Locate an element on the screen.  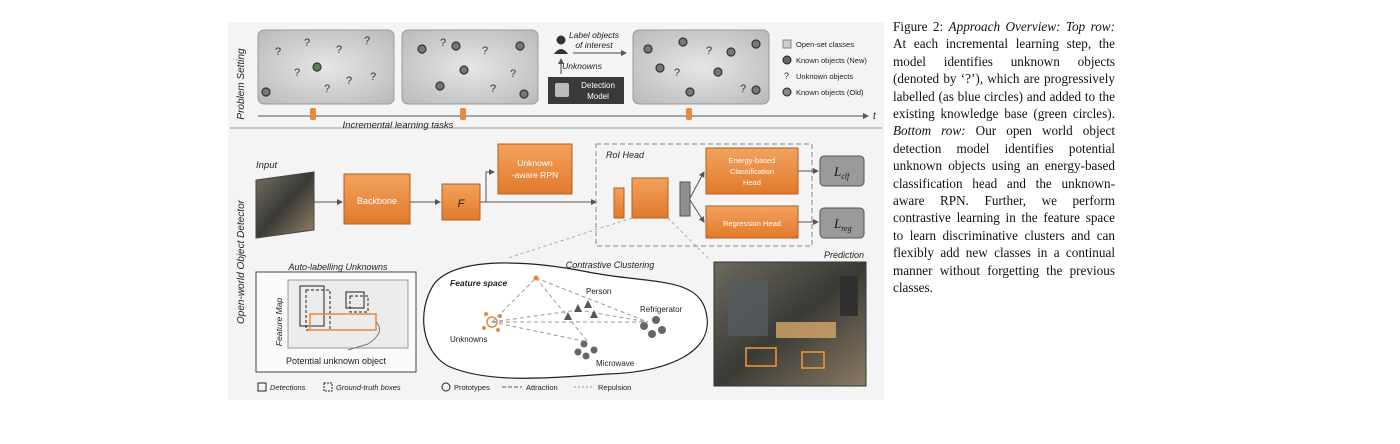
caption-bottom-row: Bottom row: is located at coordinates (929, 131).